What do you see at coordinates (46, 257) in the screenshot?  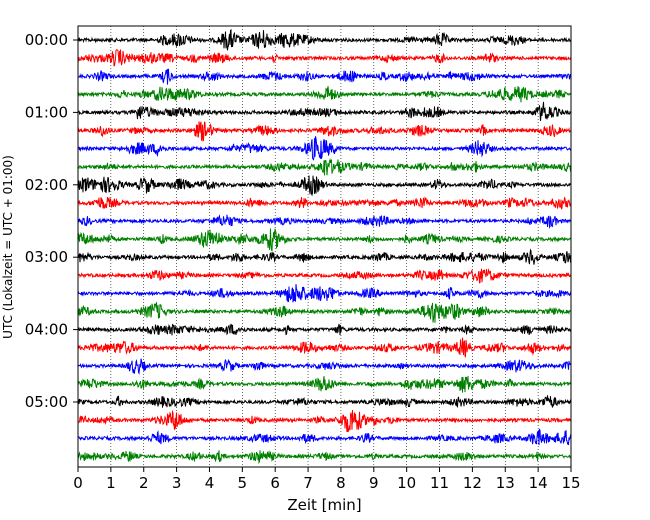 I see `y-tick-label-03:00: 03:00` at bounding box center [46, 257].